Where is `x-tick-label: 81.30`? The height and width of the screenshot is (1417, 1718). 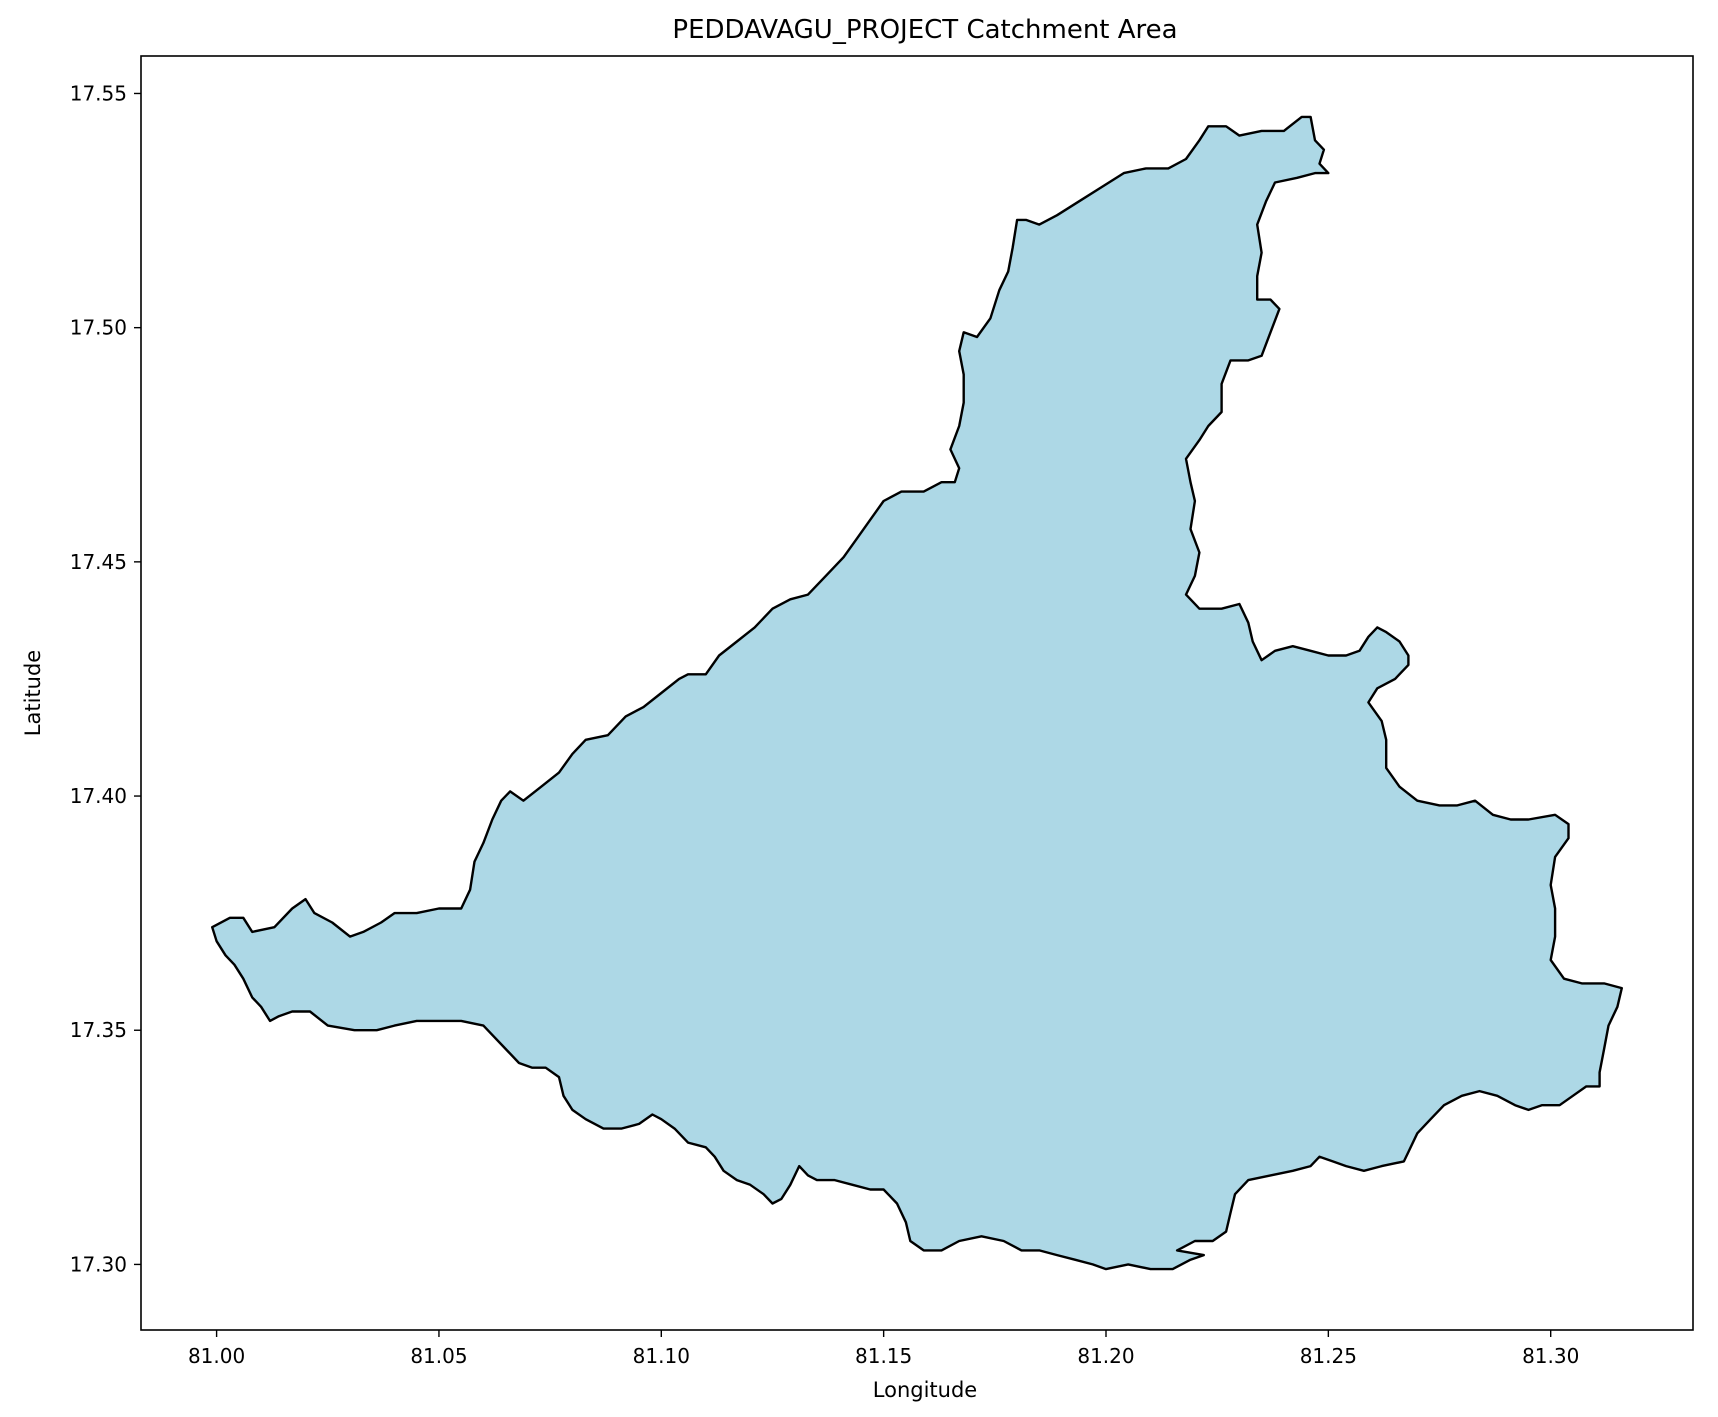
x-tick-label: 81.30 is located at coordinates (1550, 1356).